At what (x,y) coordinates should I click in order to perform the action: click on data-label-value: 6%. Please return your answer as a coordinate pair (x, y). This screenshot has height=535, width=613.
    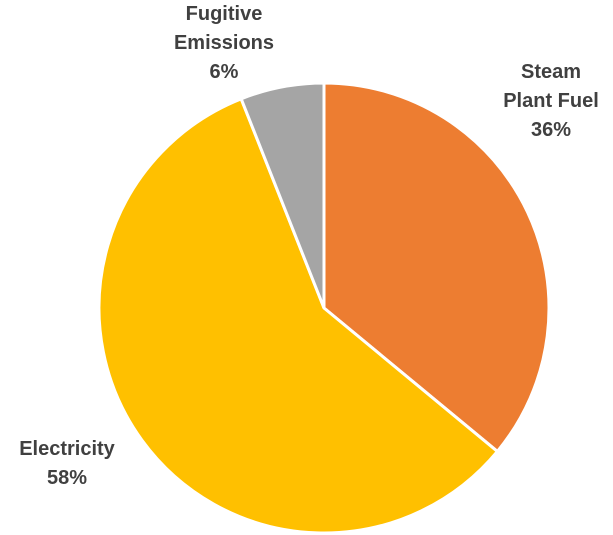
    Looking at the image, I should click on (224, 72).